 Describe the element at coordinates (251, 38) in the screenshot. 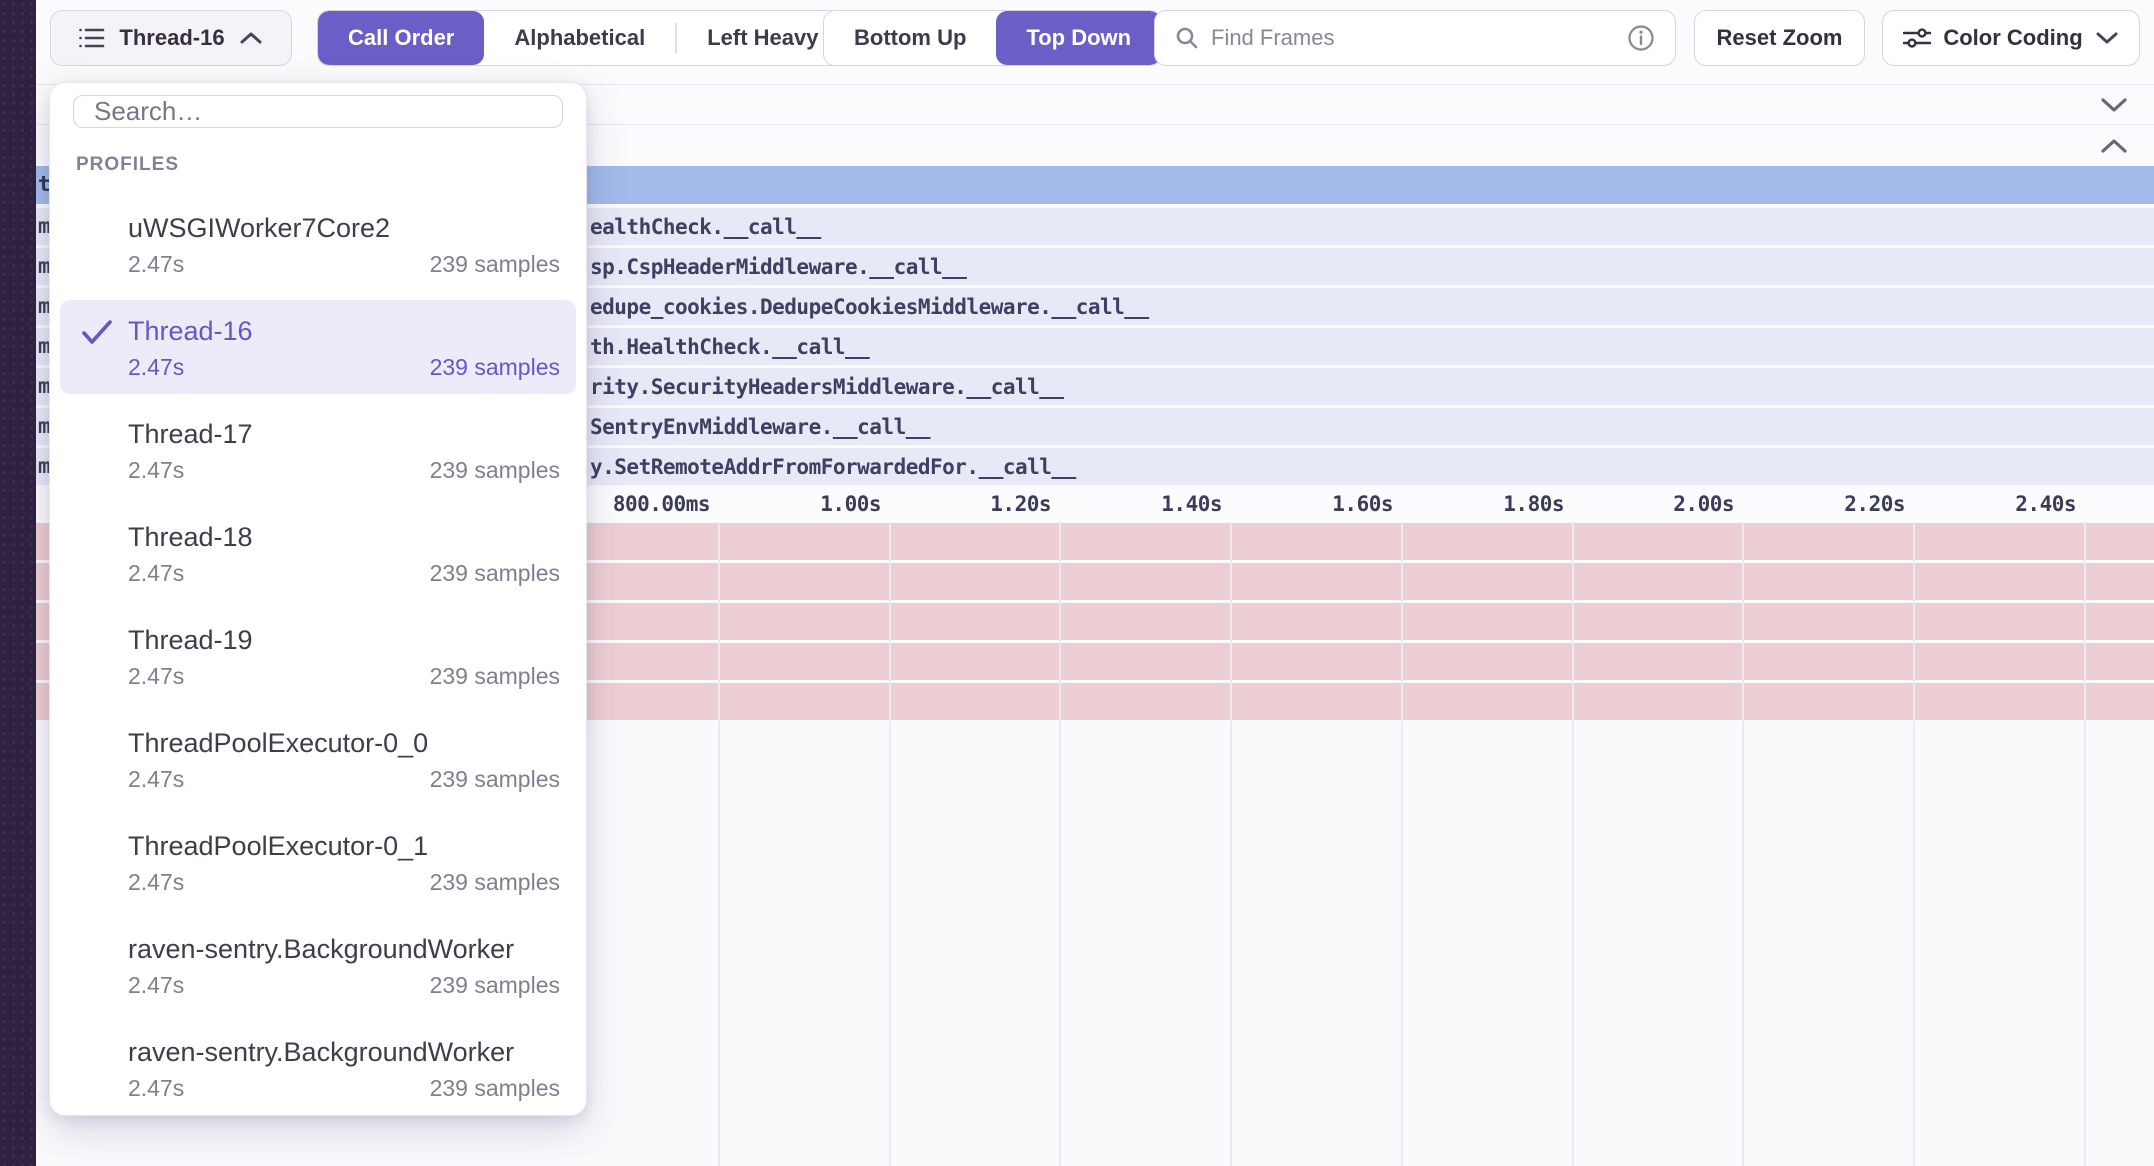

I see `chevron-up-icon` at that location.